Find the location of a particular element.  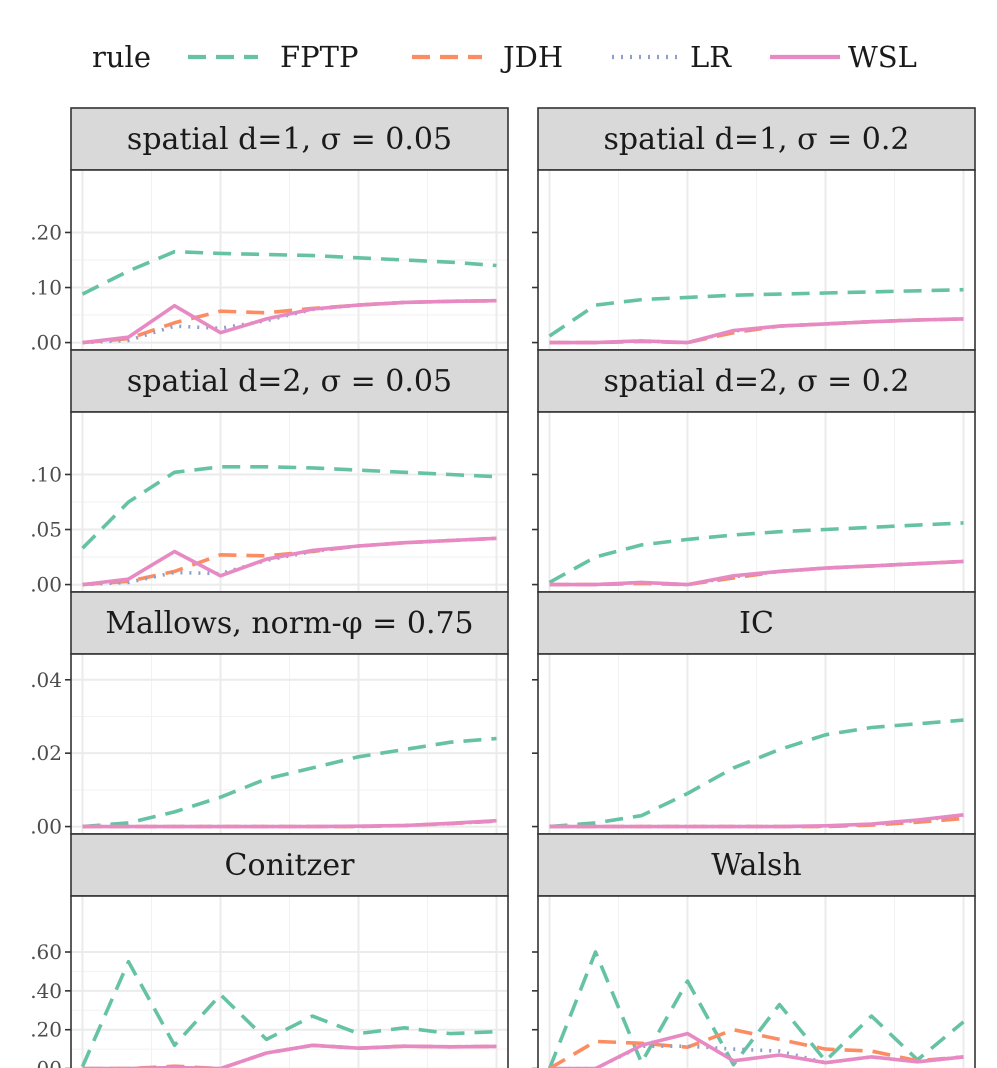

legend-title: rule is located at coordinates (121, 57).